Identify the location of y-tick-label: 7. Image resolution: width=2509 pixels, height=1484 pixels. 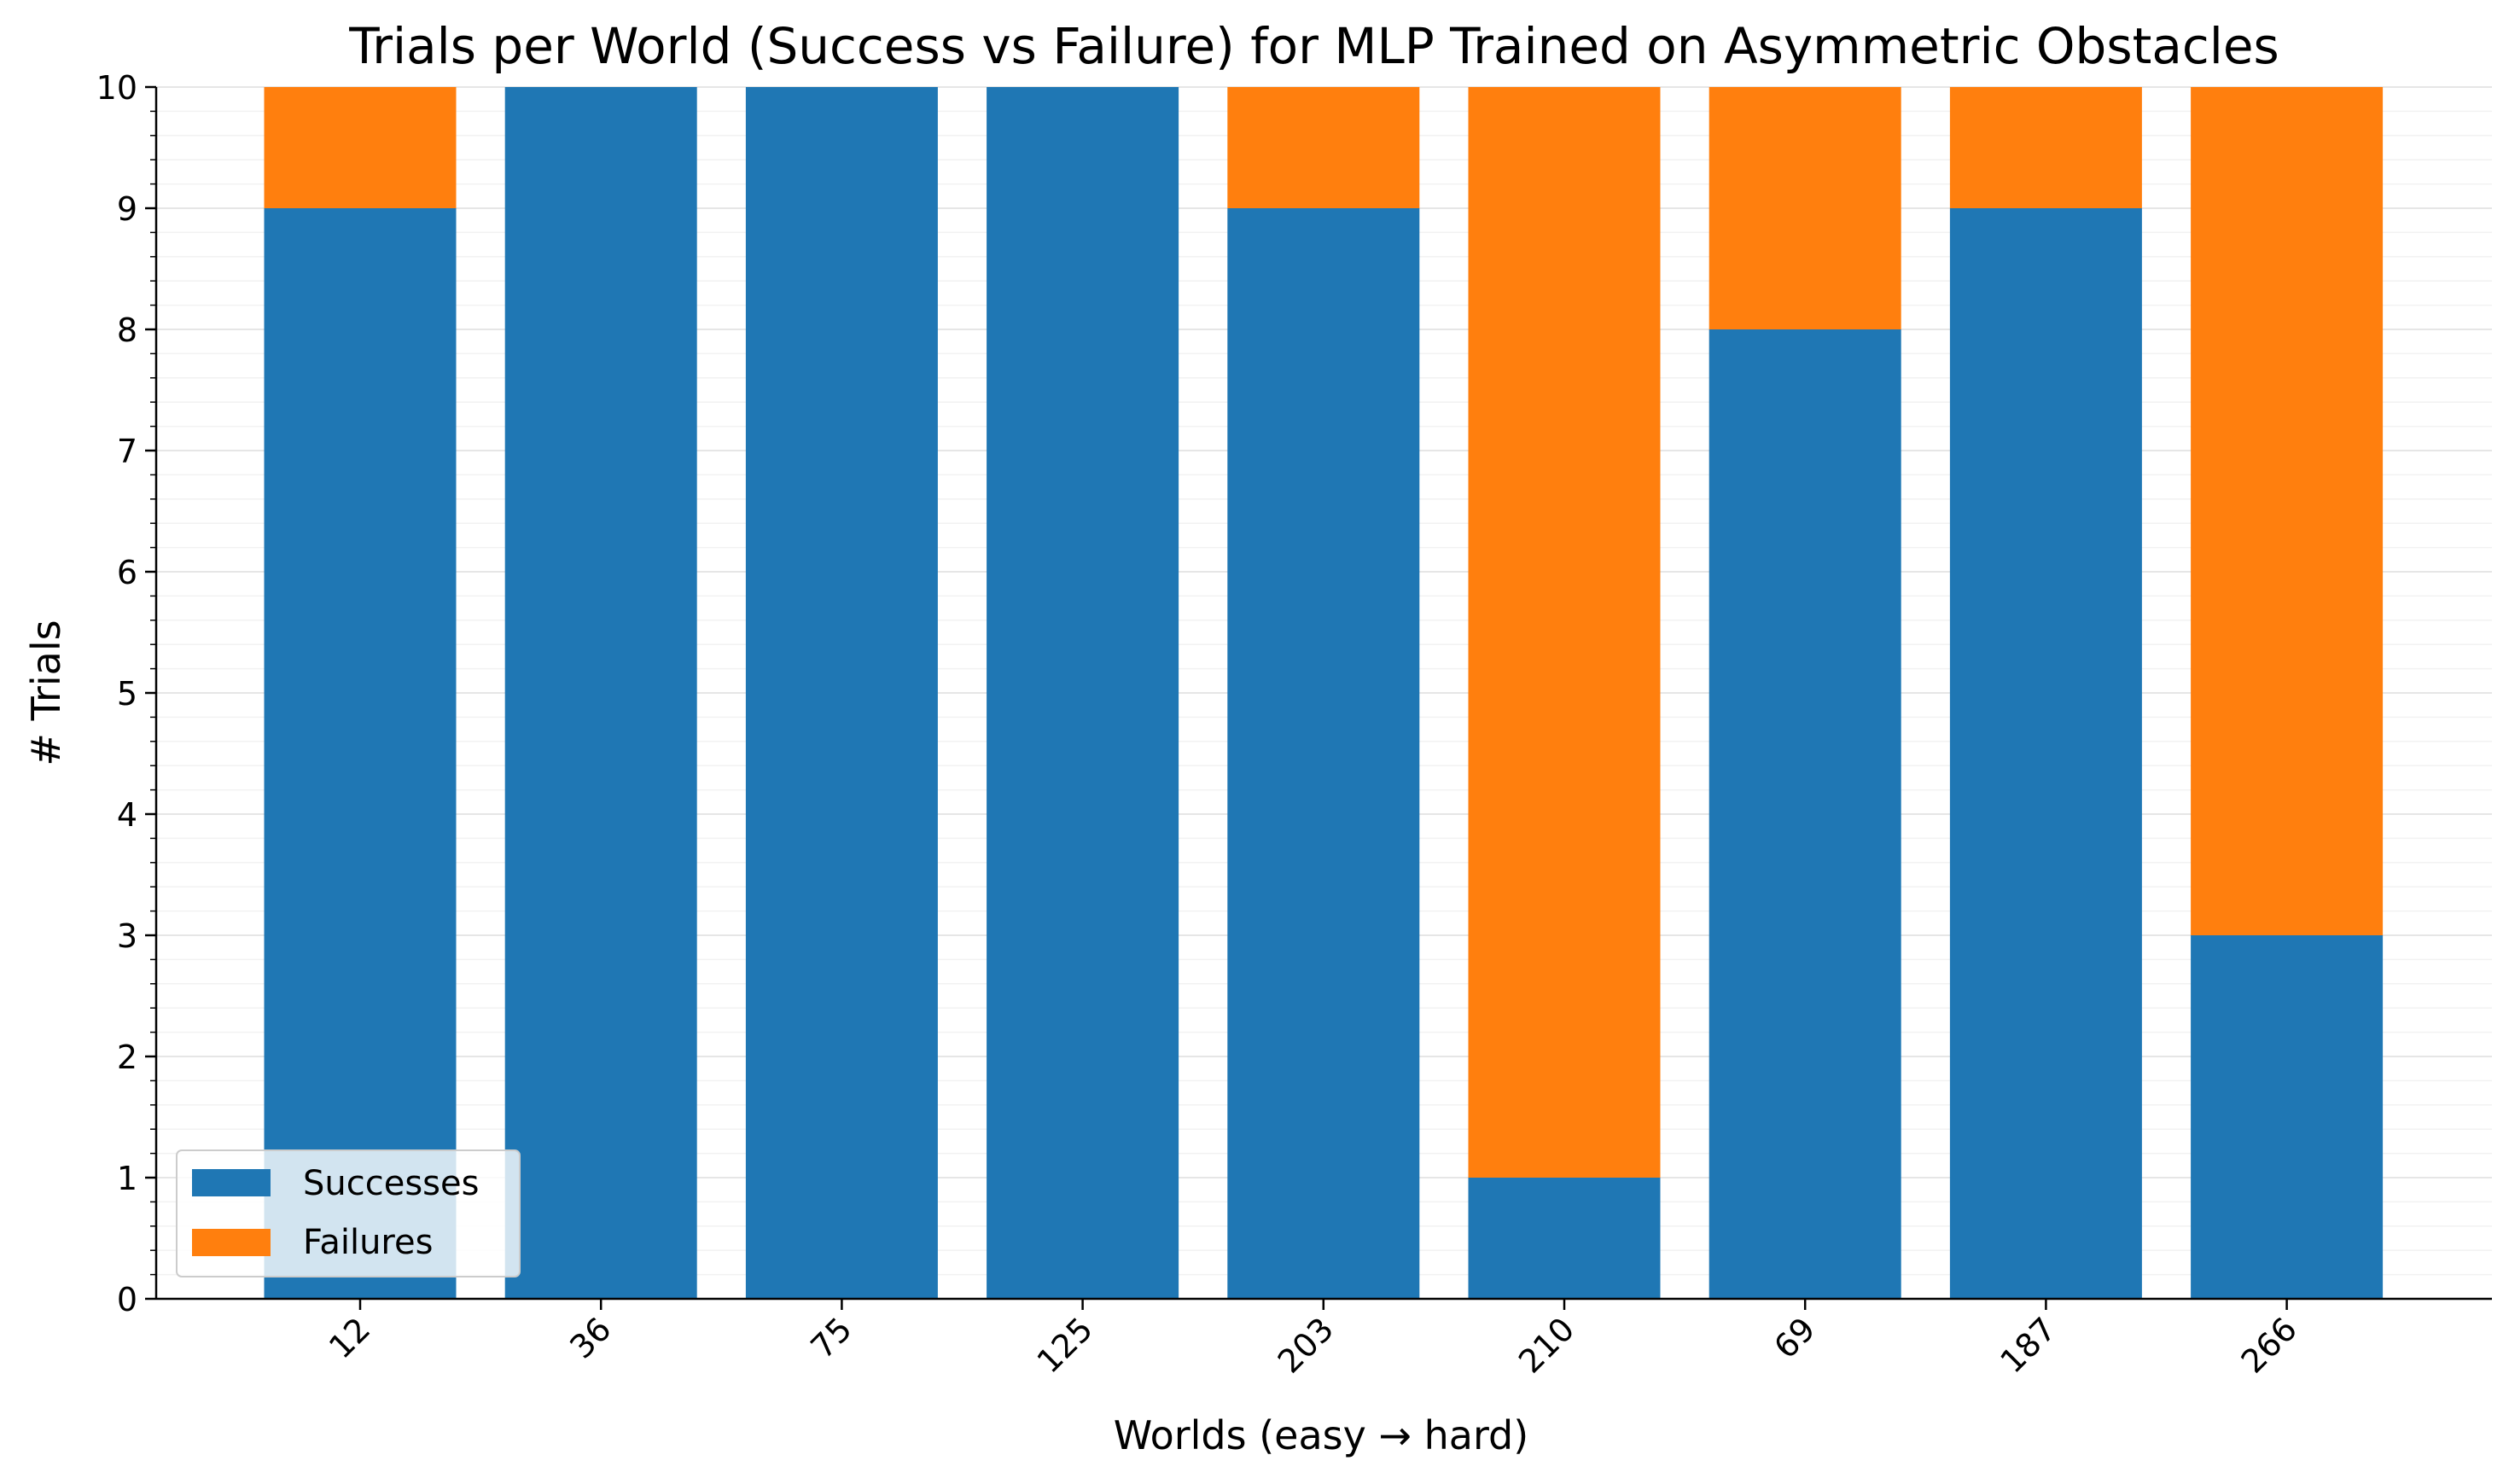
(127, 452).